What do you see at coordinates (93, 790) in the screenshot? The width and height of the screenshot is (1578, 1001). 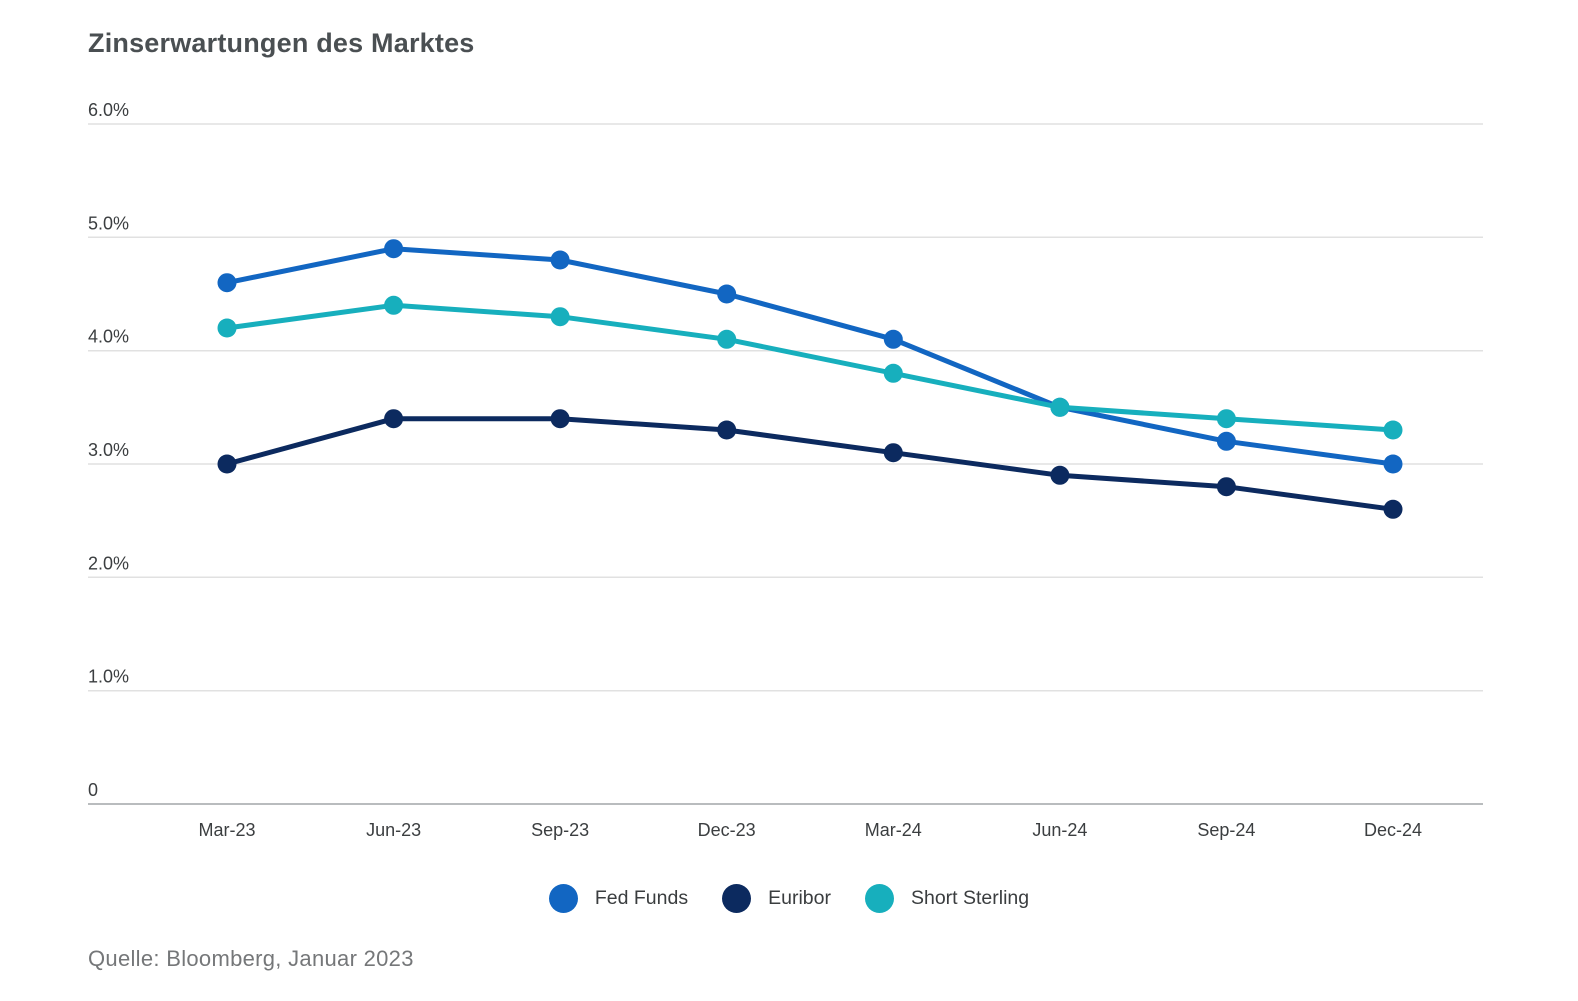 I see `y-tick-label: 0` at bounding box center [93, 790].